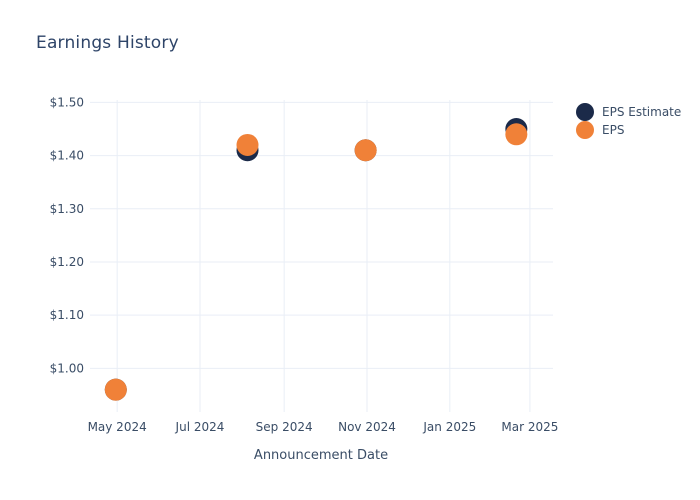 The width and height of the screenshot is (700, 500). I want to click on chart-legend: EPS Estimate EPS, so click(628, 121).